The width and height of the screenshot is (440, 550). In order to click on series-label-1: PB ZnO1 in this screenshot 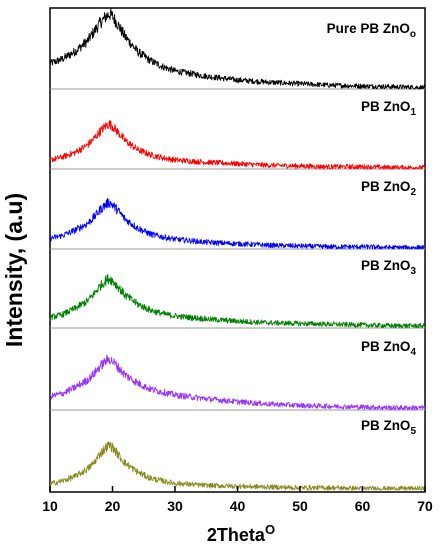, I will do `click(389, 108)`.